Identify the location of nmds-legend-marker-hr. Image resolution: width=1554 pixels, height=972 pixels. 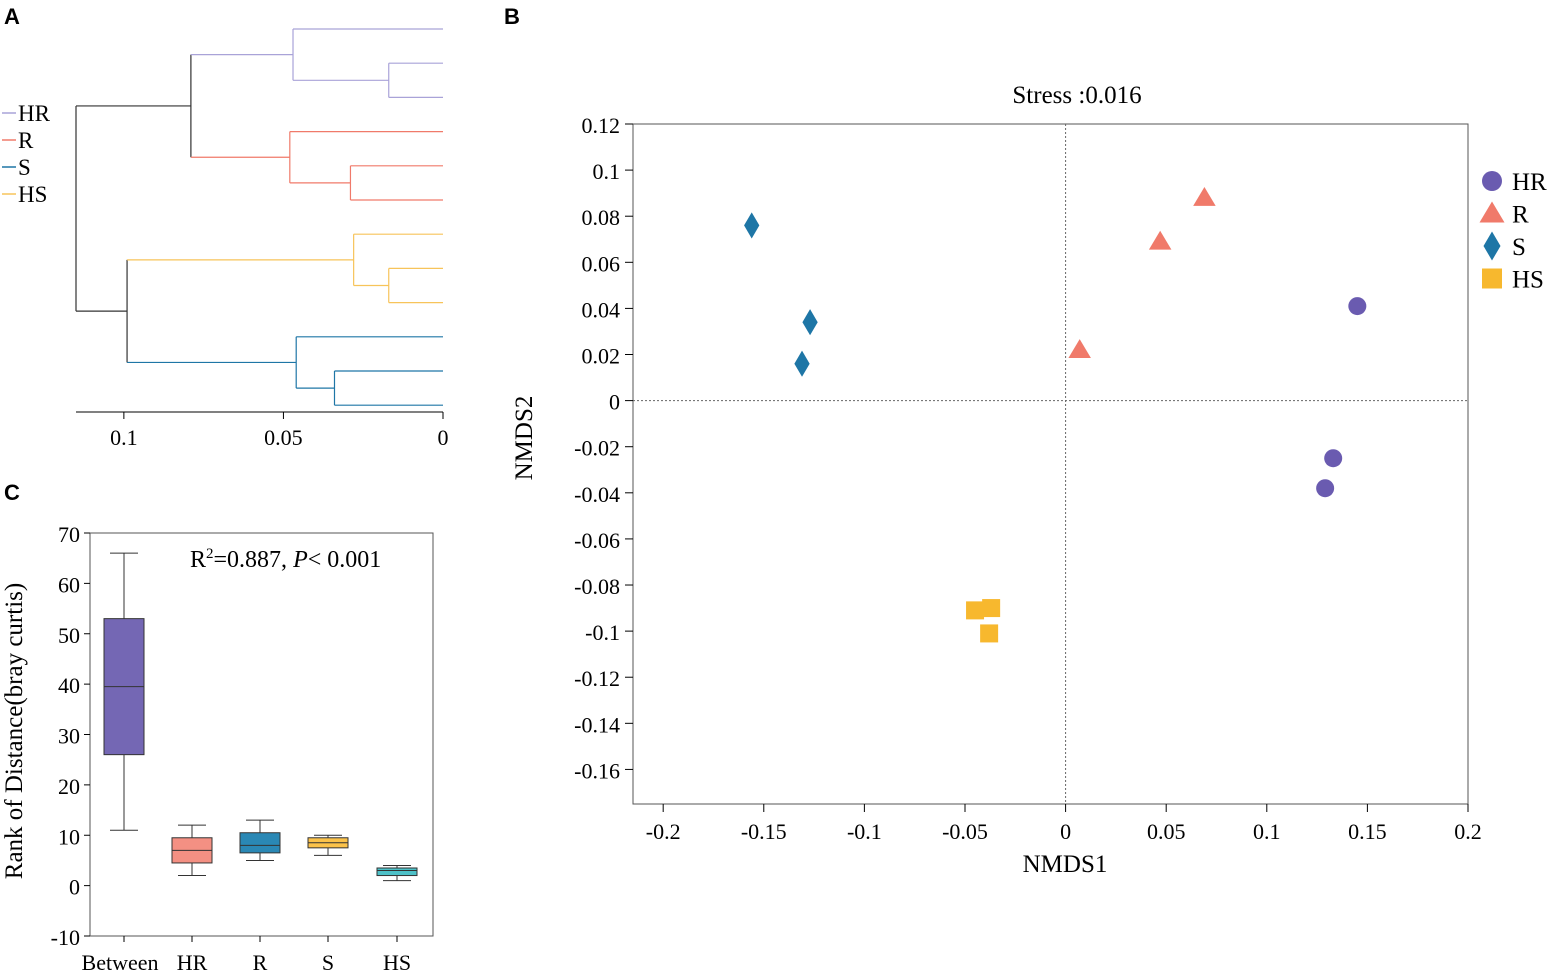
(1492, 181).